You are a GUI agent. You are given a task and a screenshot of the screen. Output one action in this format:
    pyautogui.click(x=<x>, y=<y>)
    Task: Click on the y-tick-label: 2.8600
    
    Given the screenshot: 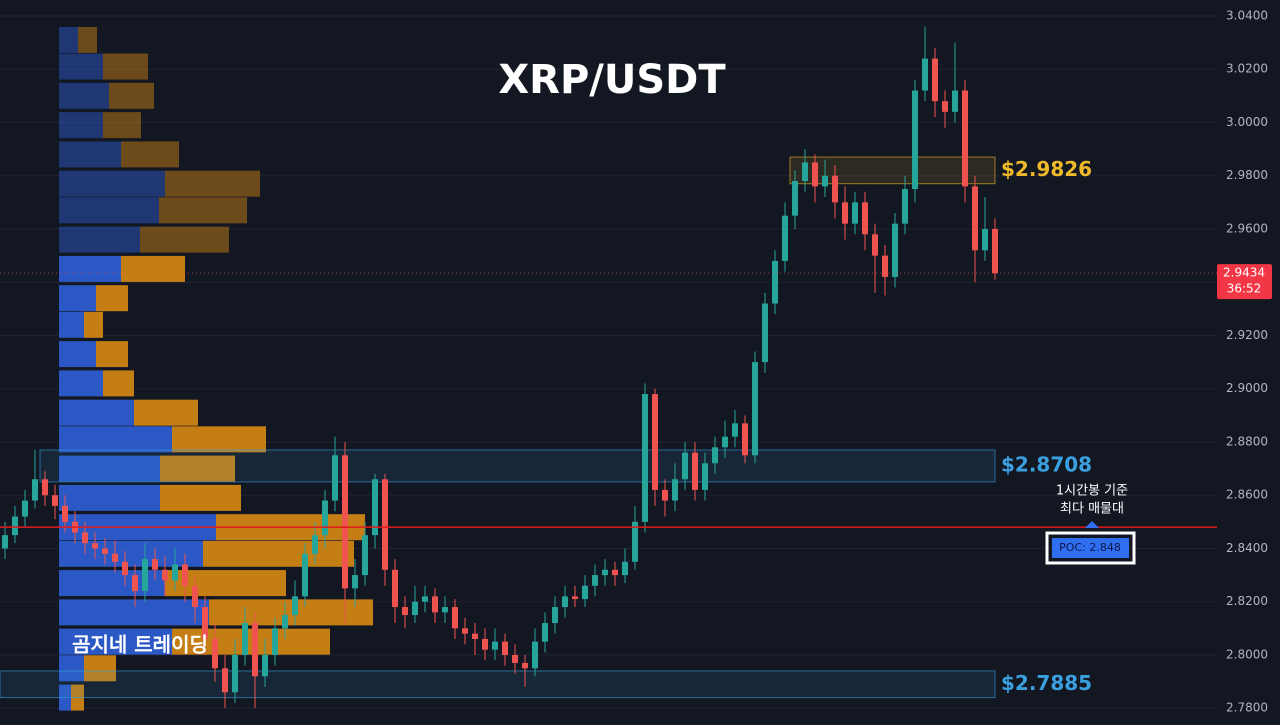 What is the action you would take?
    pyautogui.click(x=1247, y=495)
    